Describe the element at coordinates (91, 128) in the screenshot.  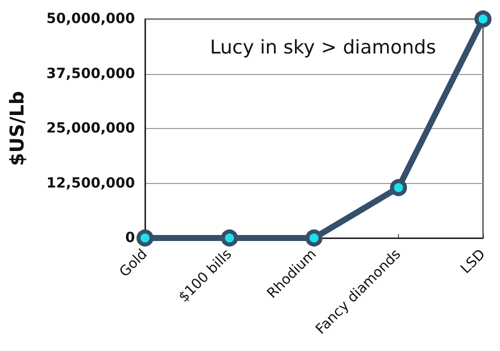
I see `y-tick-label: 25,000,000` at that location.